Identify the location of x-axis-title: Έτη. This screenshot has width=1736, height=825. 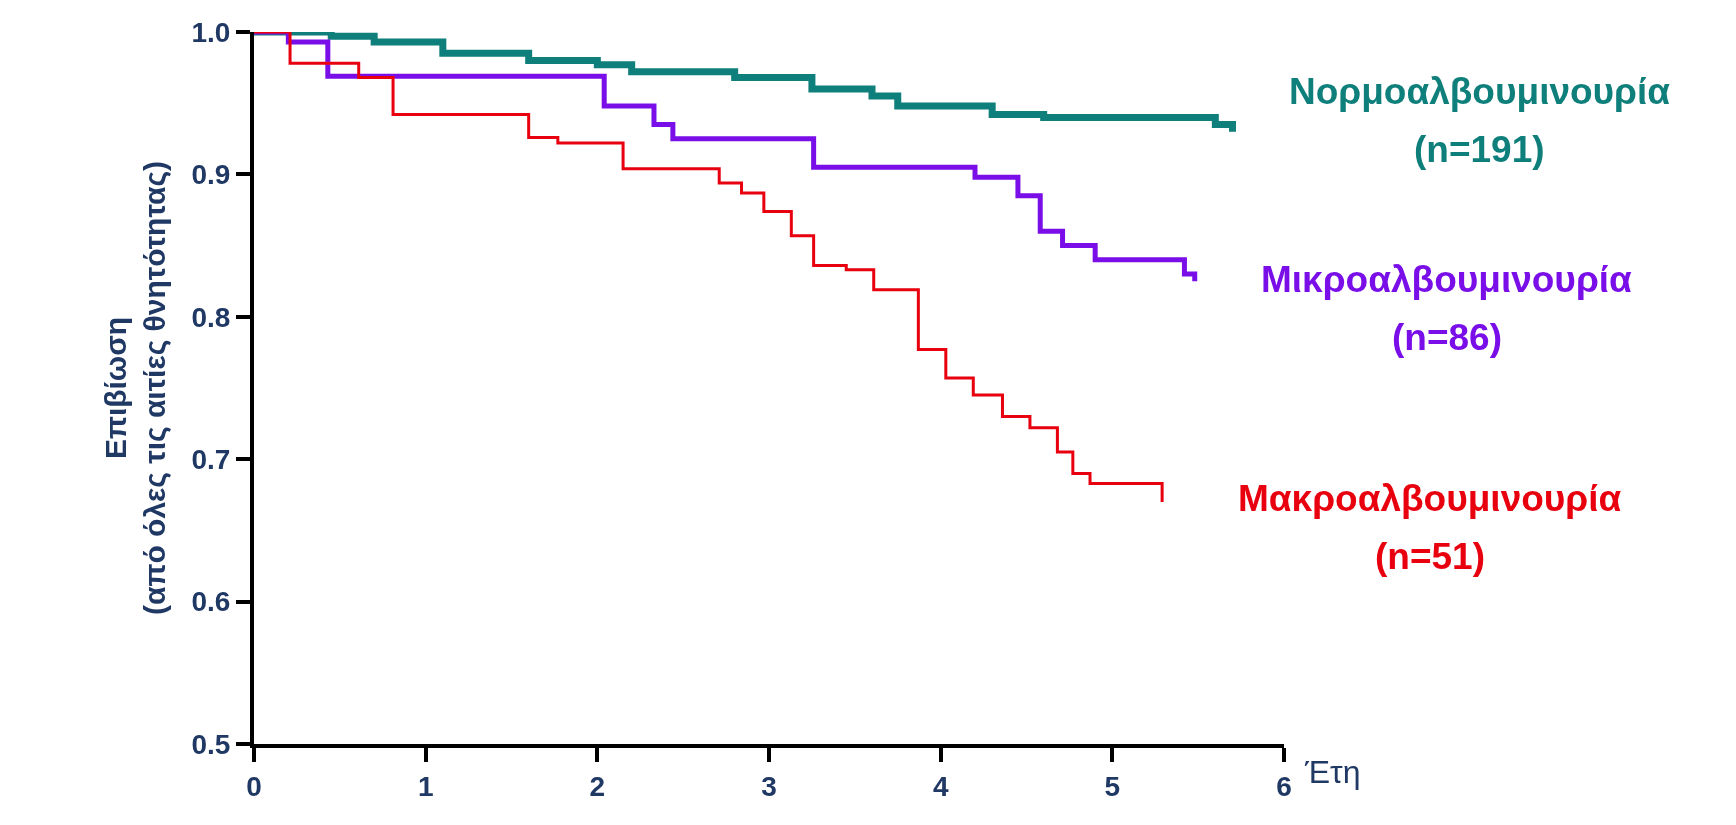
(1332, 772).